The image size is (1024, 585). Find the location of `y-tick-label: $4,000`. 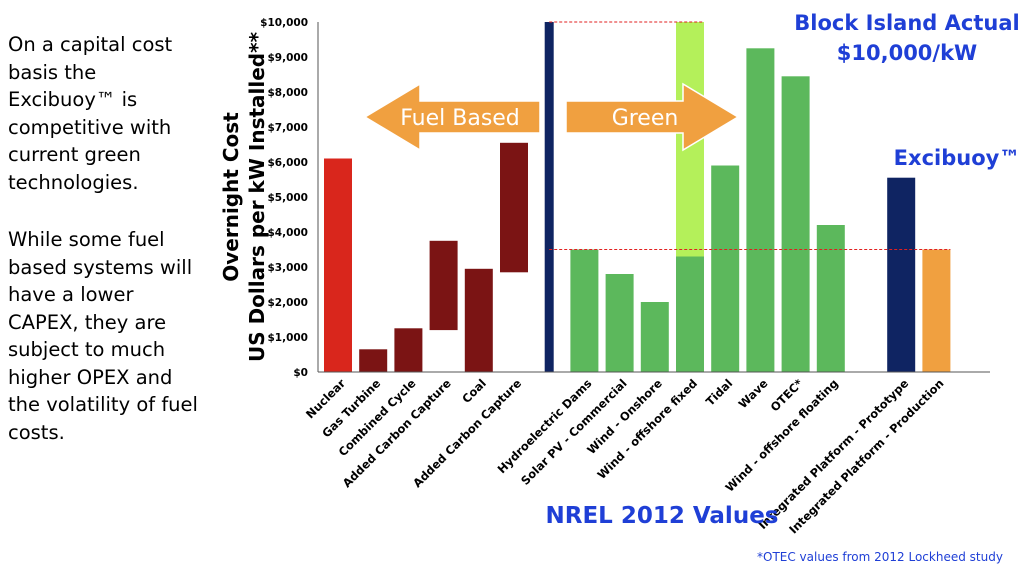

y-tick-label: $4,000 is located at coordinates (287, 233).